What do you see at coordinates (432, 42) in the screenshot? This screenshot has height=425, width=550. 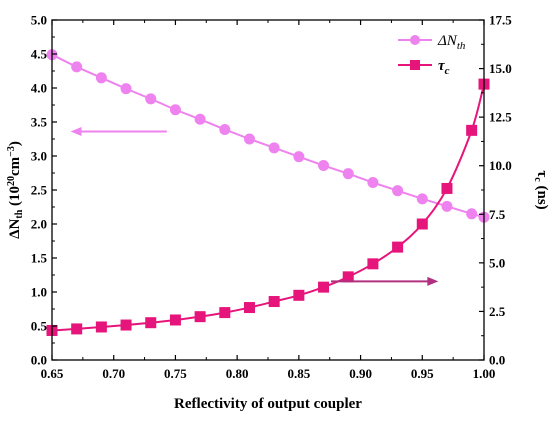 I see `legend-item-delta-n: ΔNth` at bounding box center [432, 42].